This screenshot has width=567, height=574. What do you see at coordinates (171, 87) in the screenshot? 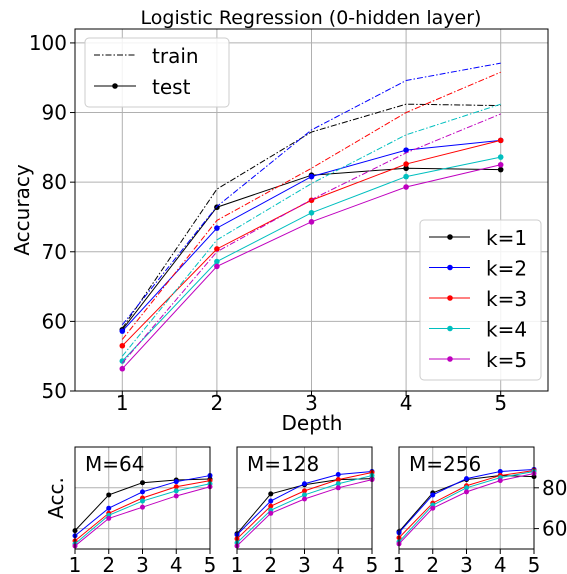
I see `legend-test-label: test` at bounding box center [171, 87].